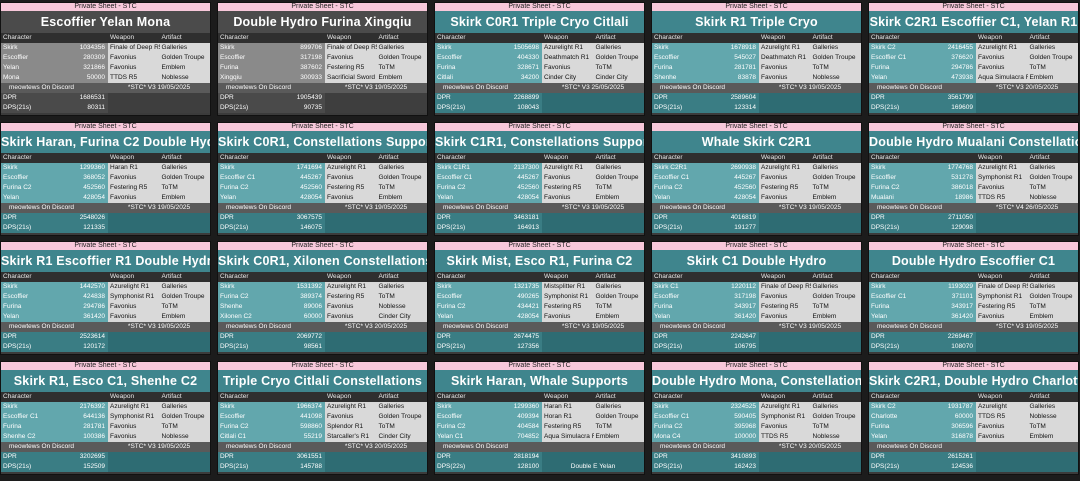 Image resolution: width=1080 pixels, height=481 pixels. What do you see at coordinates (756, 407) in the screenshot?
I see `character-row: Skirk 2324525 Azurelight R1 Galleries` at bounding box center [756, 407].